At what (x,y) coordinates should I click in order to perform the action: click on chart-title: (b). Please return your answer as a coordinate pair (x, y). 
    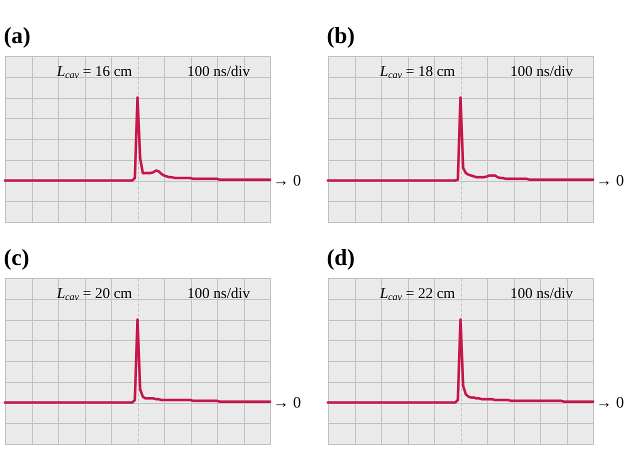
    Looking at the image, I should click on (340, 35).